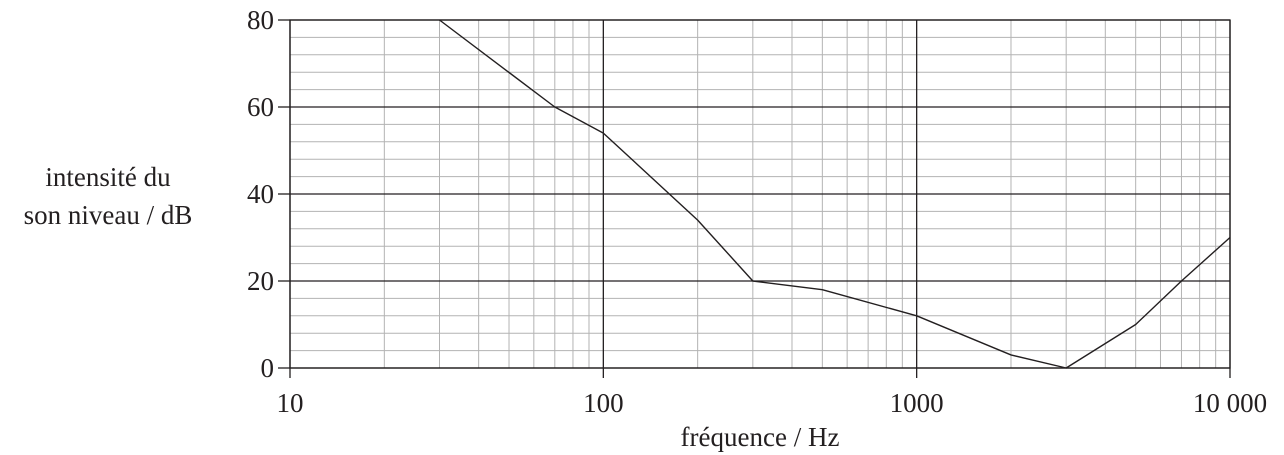 The height and width of the screenshot is (455, 1284). Describe the element at coordinates (108, 215) in the screenshot. I see `y-axis-label-line-2: son niveau / dB` at that location.